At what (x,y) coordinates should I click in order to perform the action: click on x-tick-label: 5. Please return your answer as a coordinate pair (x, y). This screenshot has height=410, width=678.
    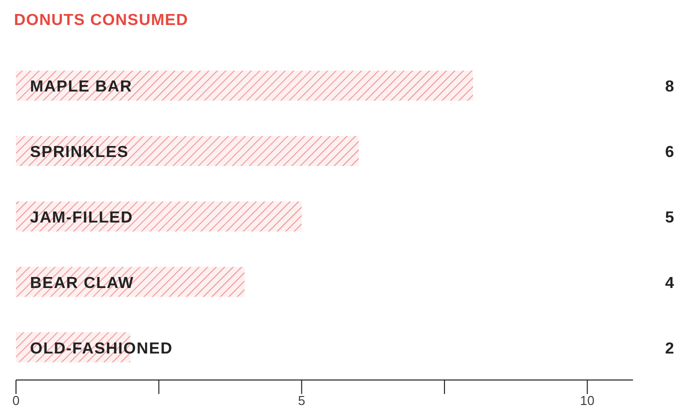
    Looking at the image, I should click on (302, 400).